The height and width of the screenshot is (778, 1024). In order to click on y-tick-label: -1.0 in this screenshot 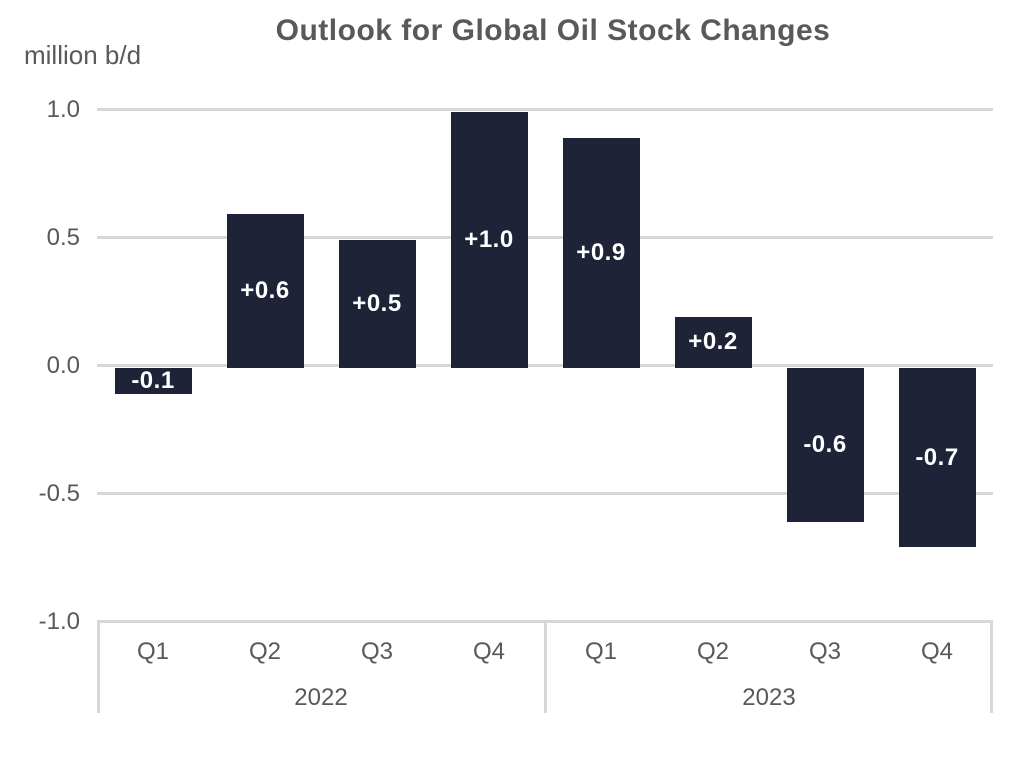, I will do `click(59, 621)`.